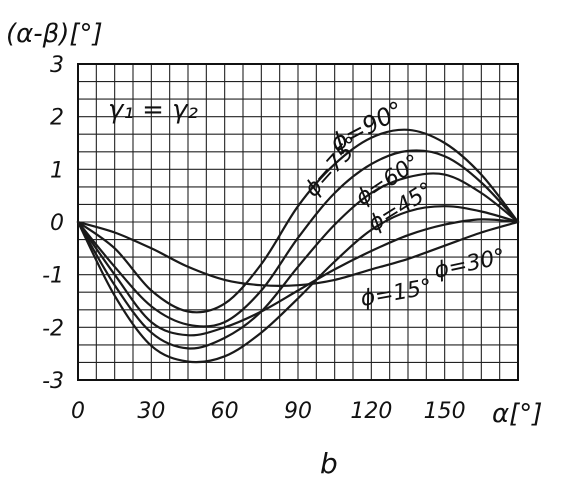 This screenshot has height=482, width=565. What do you see at coordinates (57, 170) in the screenshot?
I see `y-tick-label: 1` at bounding box center [57, 170].